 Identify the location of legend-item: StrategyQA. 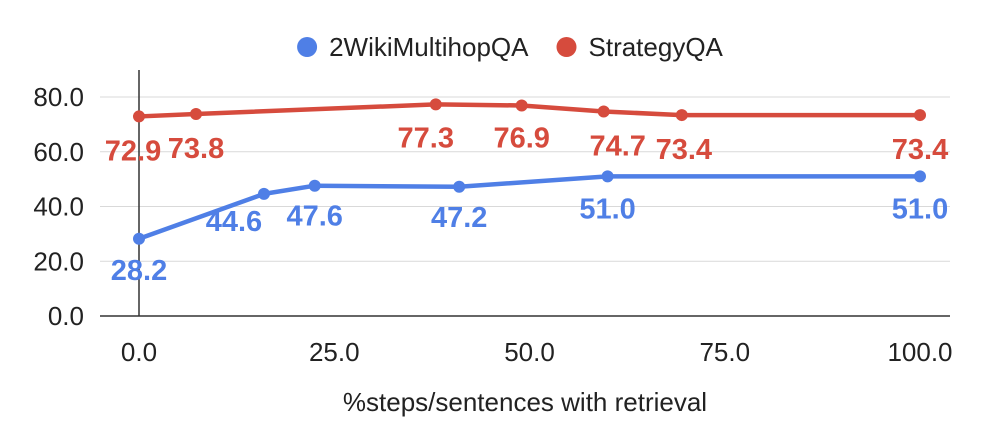
(640, 47).